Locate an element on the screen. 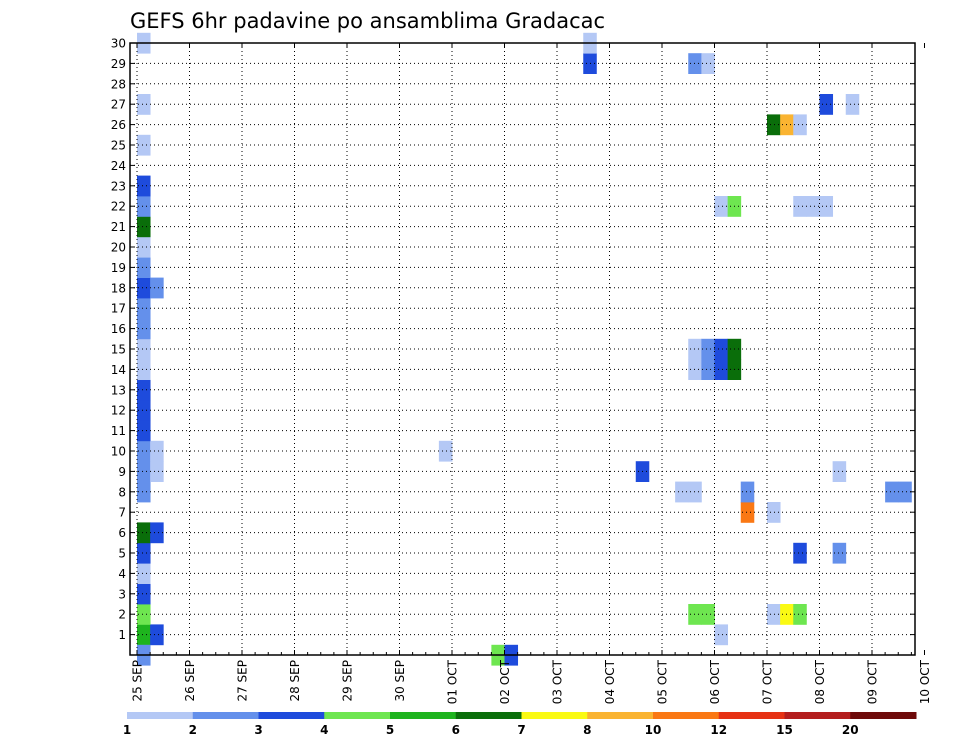 This screenshot has width=960, height=742. x-tick-label: 27 SEP is located at coordinates (243, 681).